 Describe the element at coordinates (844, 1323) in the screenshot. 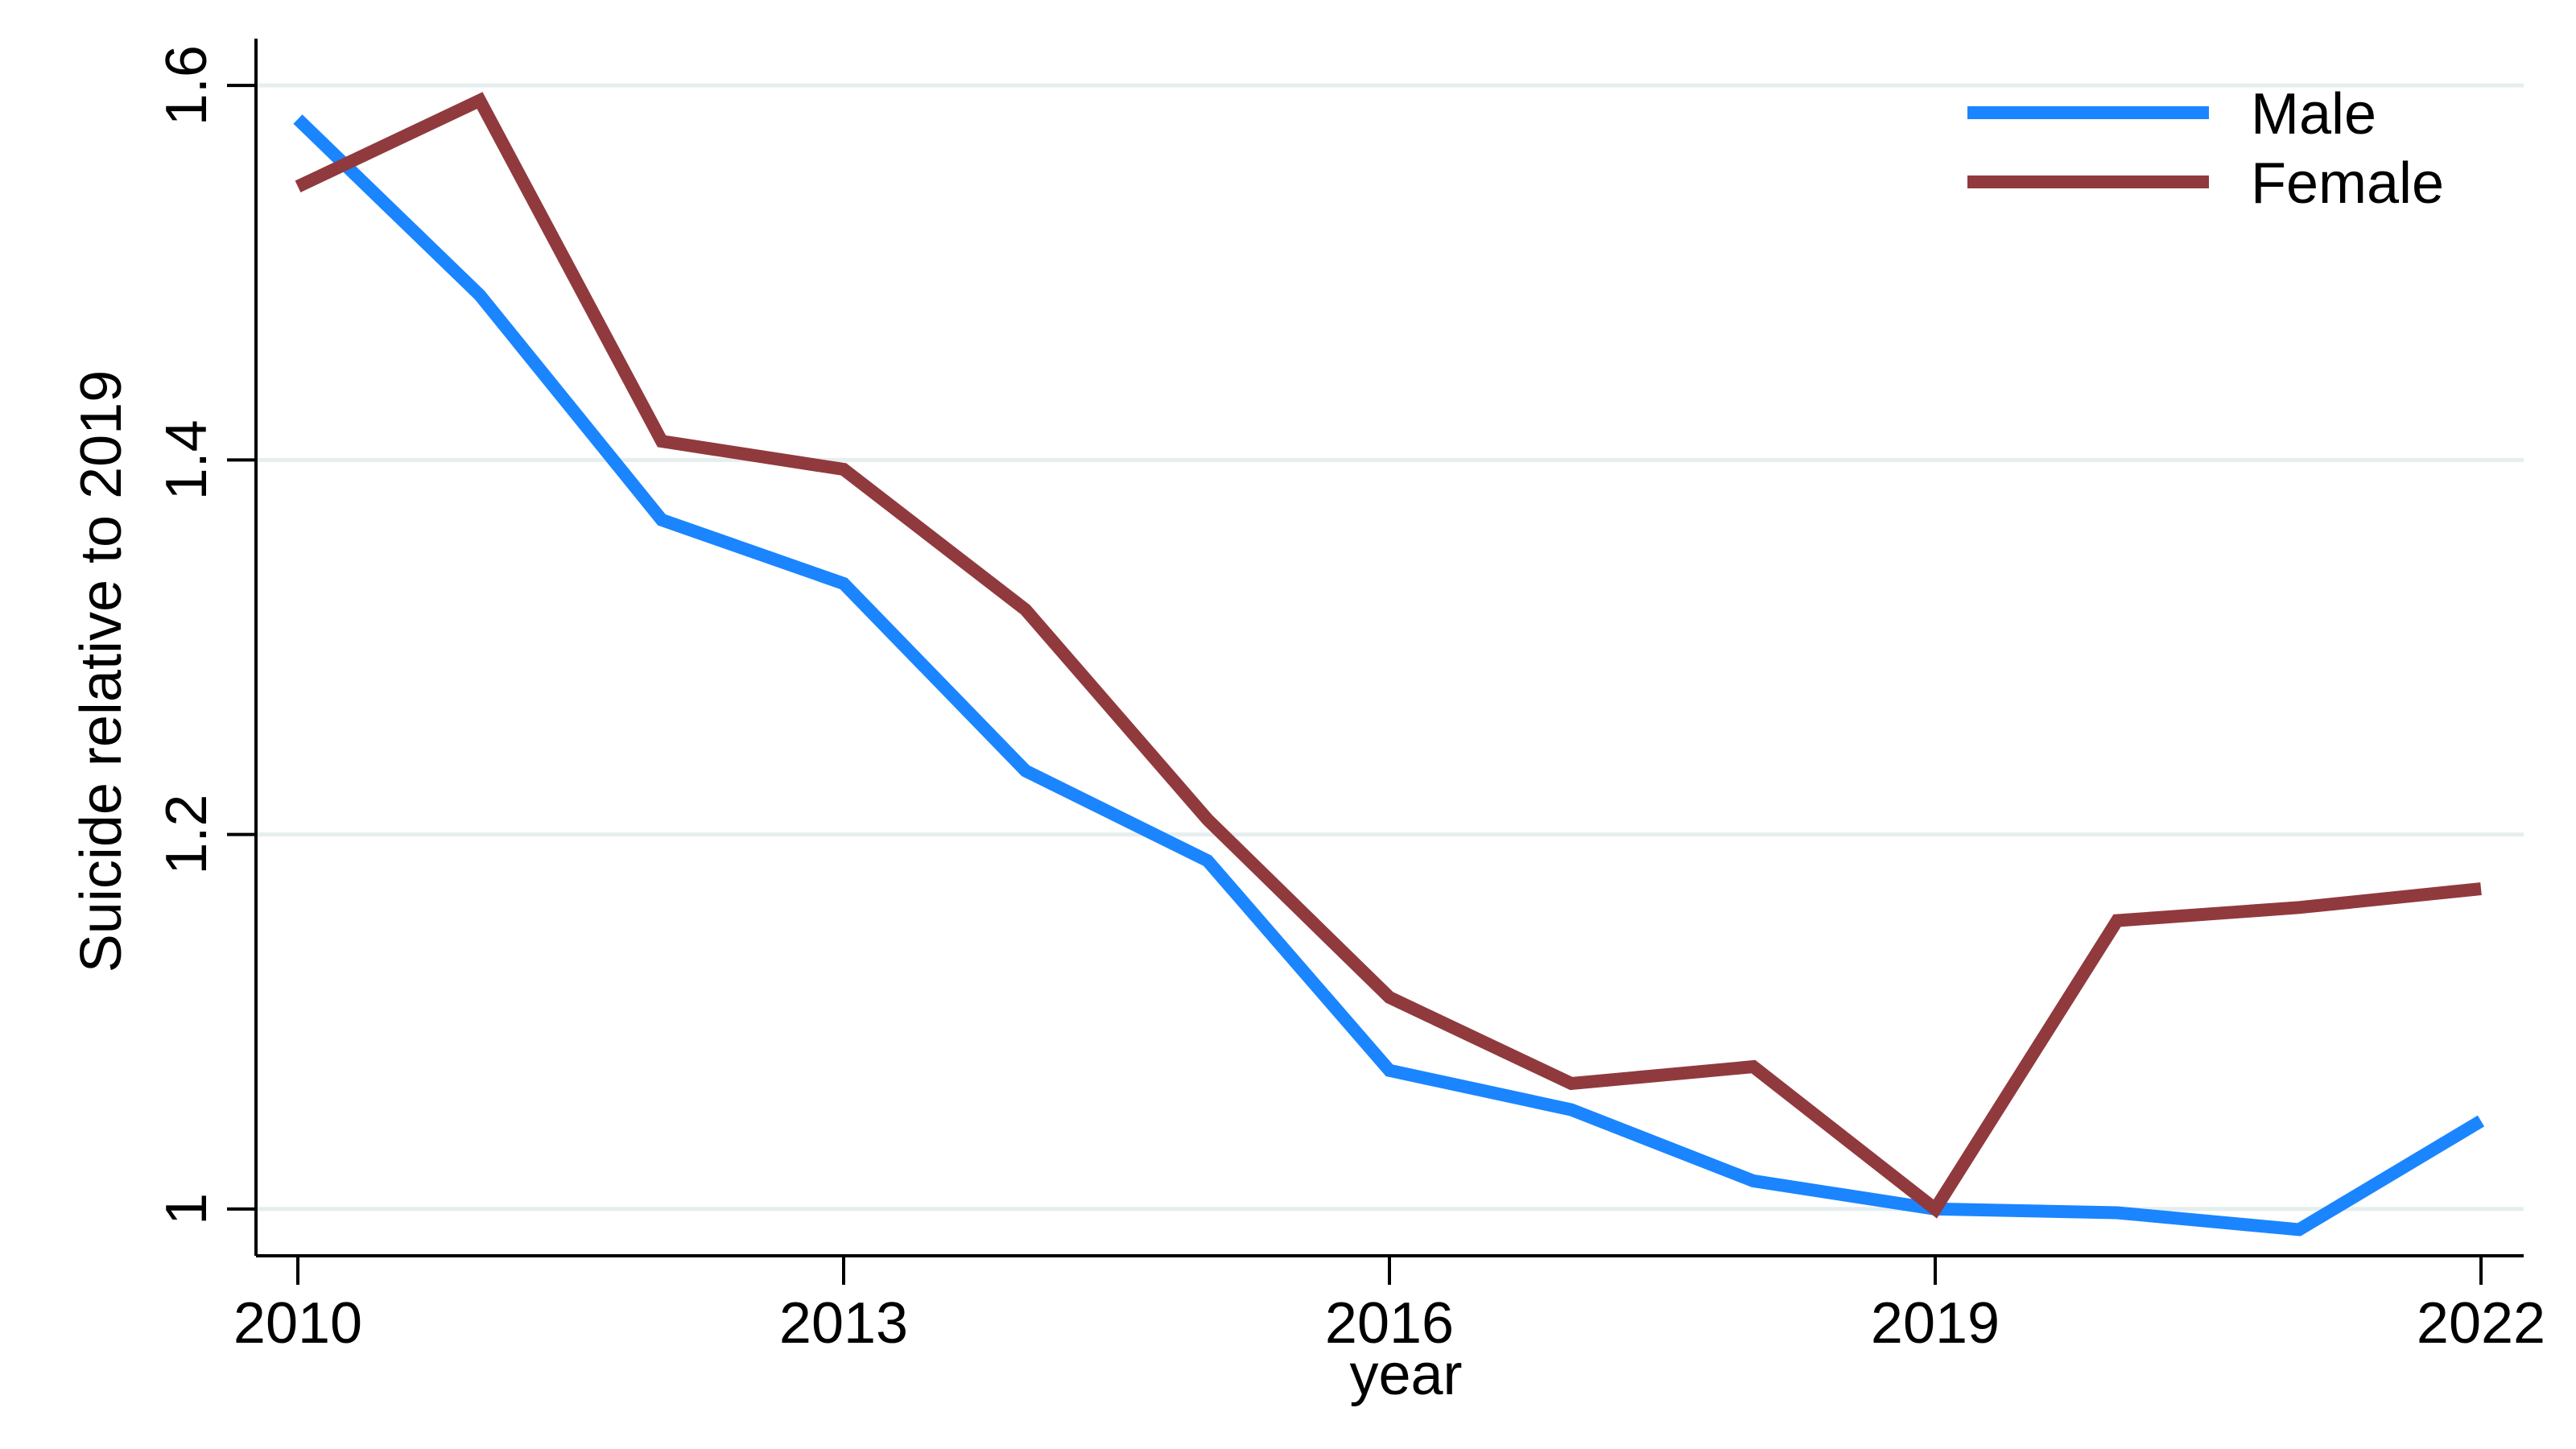

I see `x-tick-label: 2013` at that location.